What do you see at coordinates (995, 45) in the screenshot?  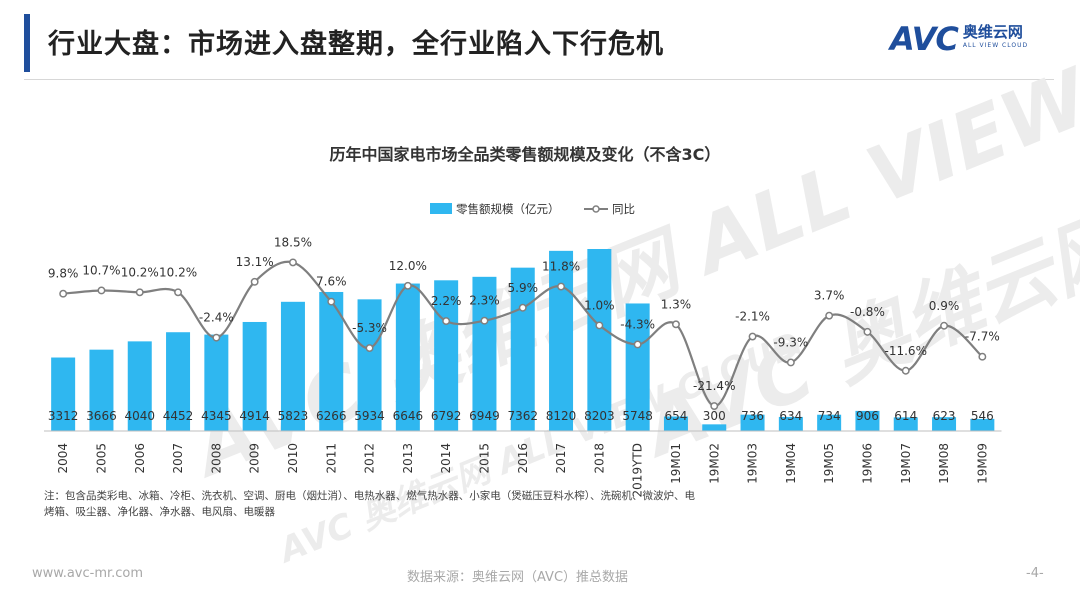 I see `logo-en: ALL VIEW CLOUD` at bounding box center [995, 45].